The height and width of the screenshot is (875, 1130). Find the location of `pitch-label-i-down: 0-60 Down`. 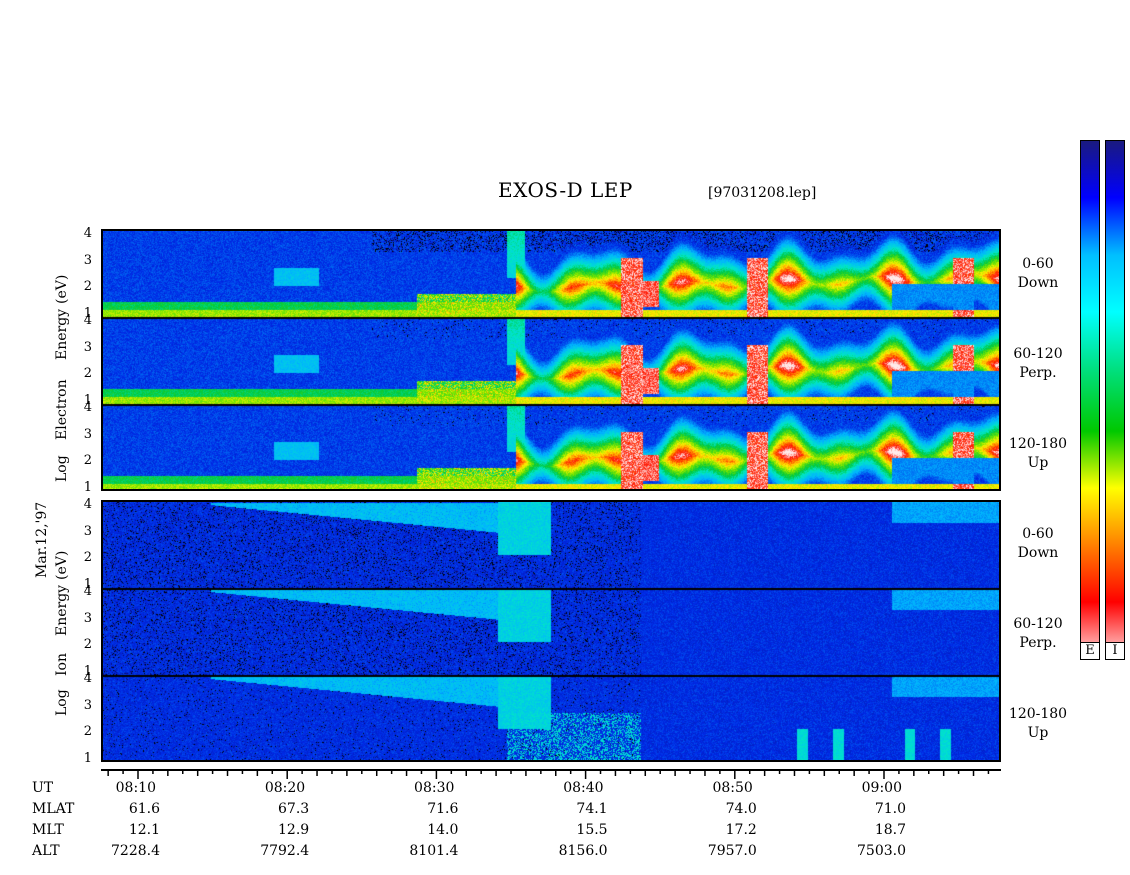

pitch-label-i-down: 0-60 Down is located at coordinates (1038, 544).